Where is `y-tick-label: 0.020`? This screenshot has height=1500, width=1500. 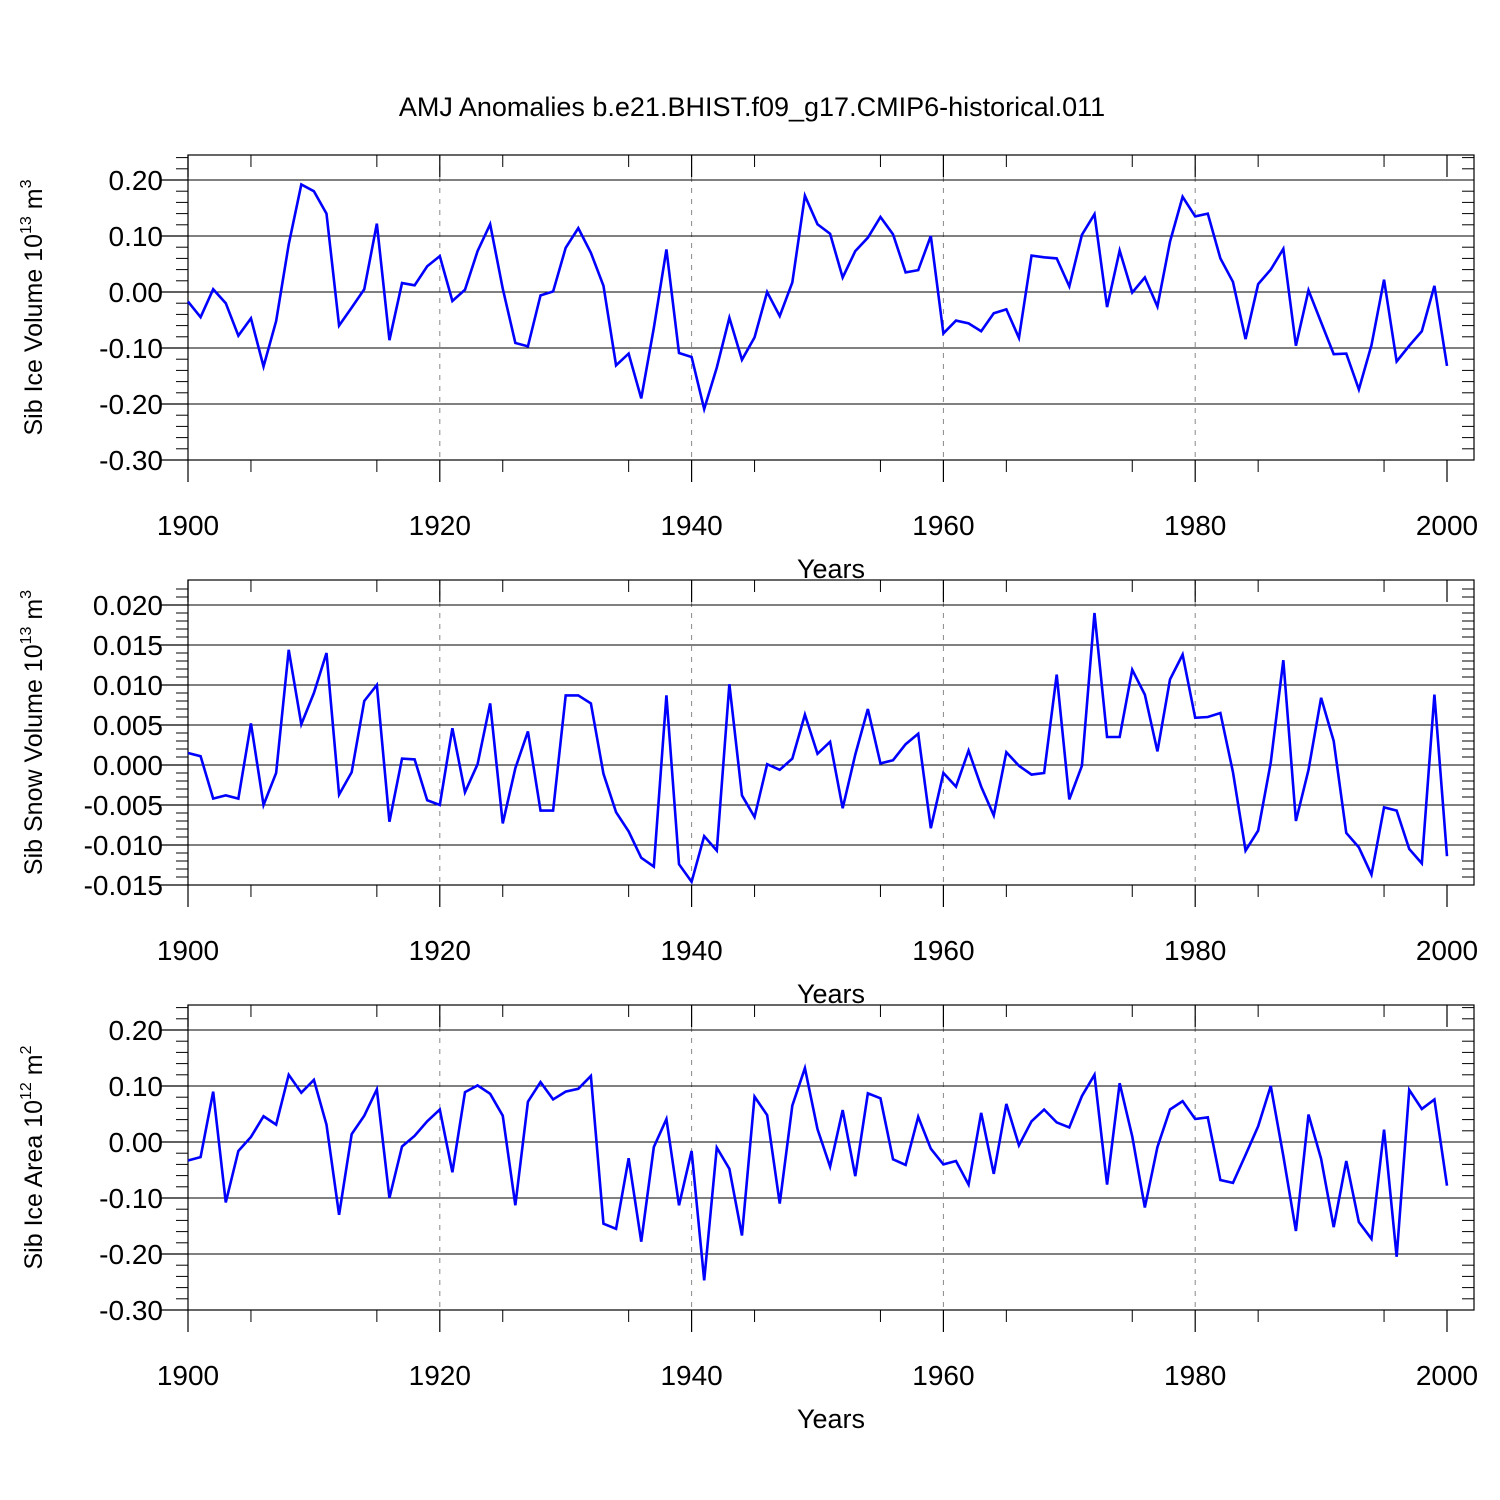
y-tick-label: 0.020 is located at coordinates (128, 605).